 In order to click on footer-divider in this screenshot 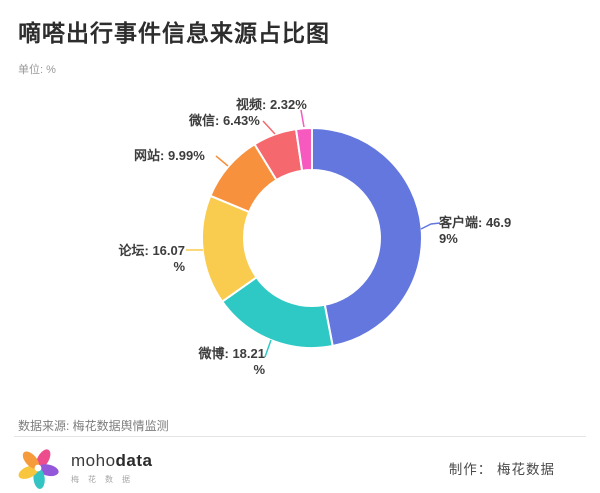, I will do `click(300, 436)`.